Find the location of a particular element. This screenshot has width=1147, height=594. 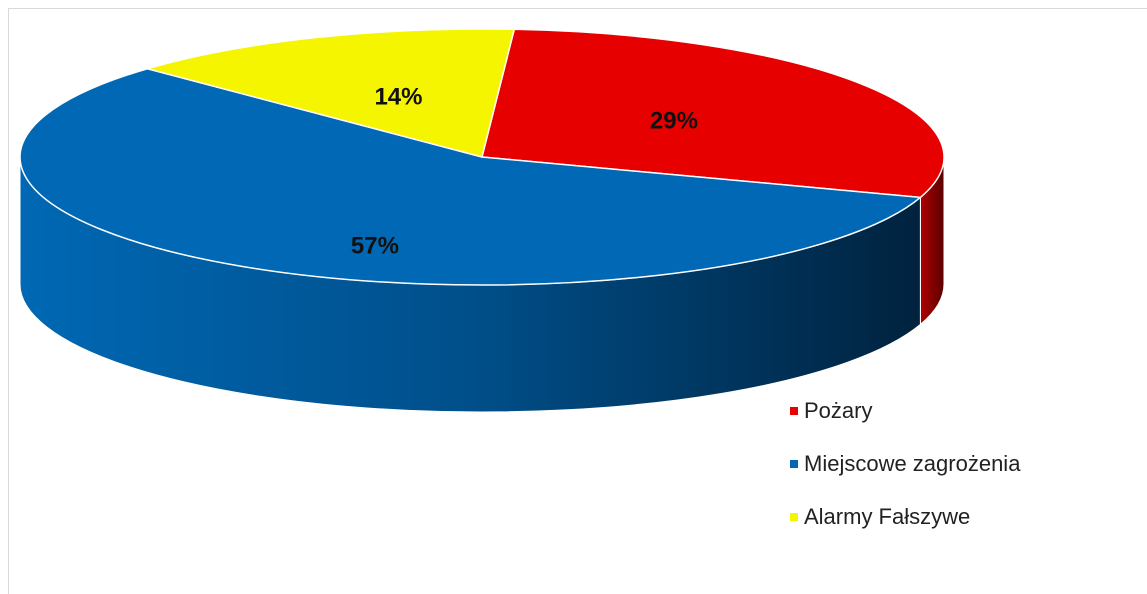

data-label: 57% is located at coordinates (375, 246).